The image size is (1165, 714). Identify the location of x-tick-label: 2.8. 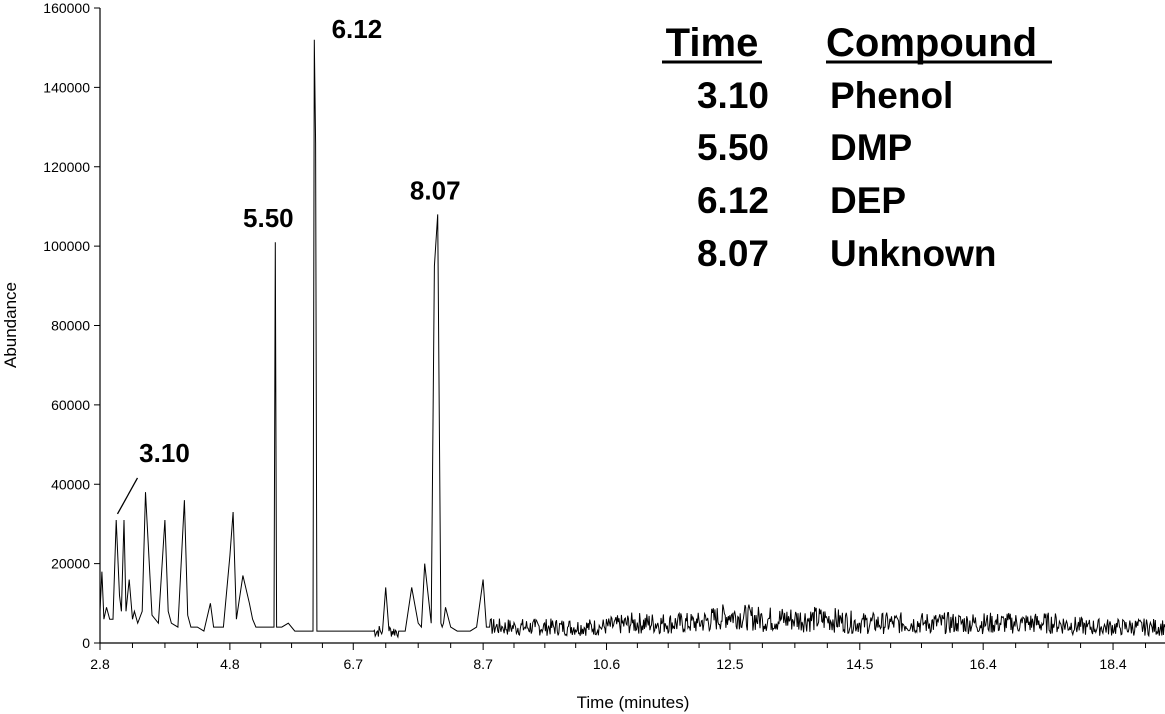
(100, 664).